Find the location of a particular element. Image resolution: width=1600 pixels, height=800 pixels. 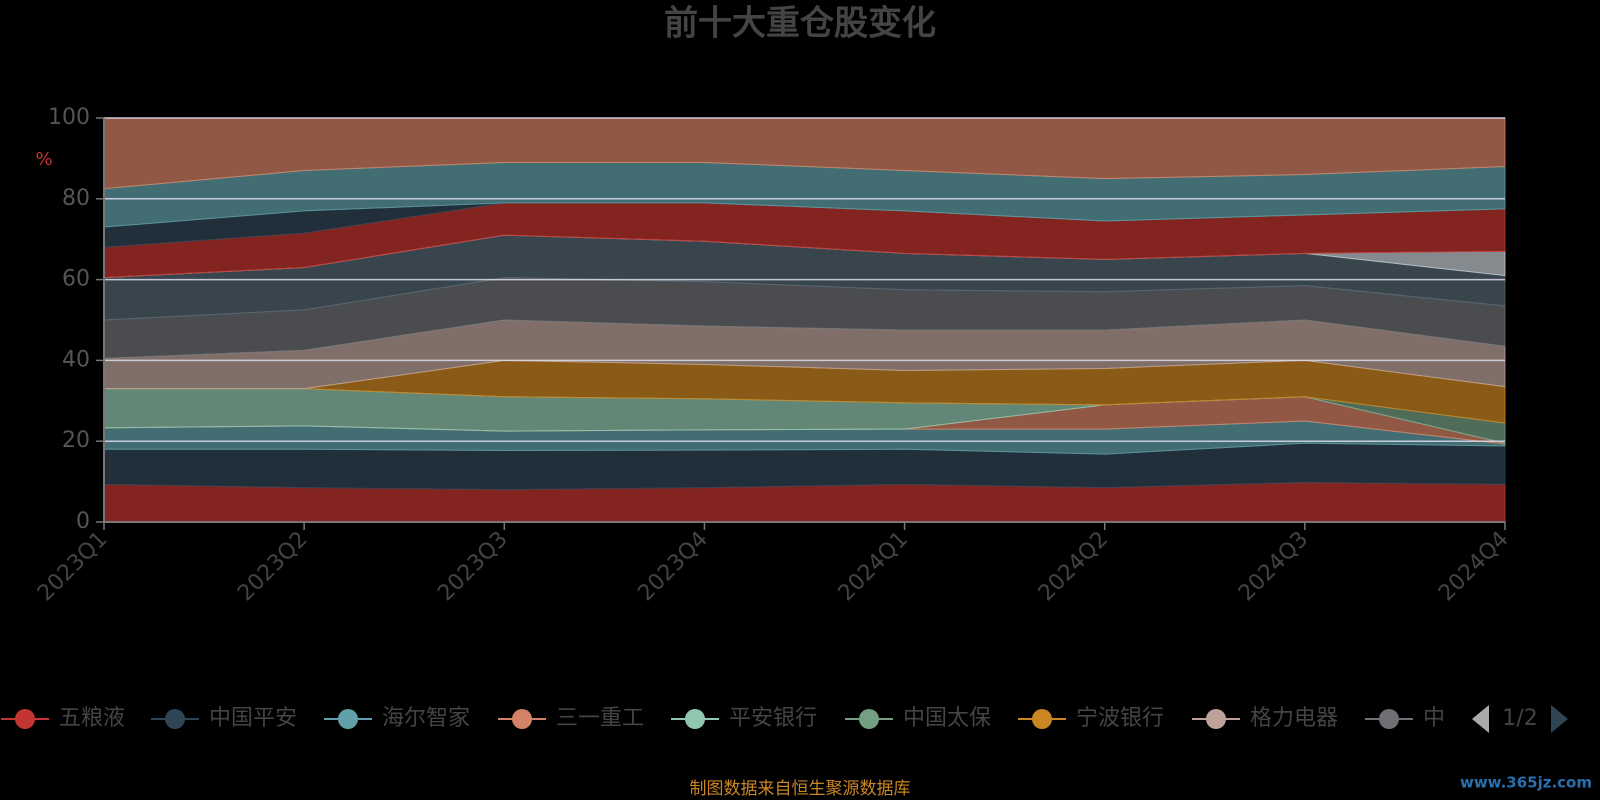

legend-label: 海尔智家 is located at coordinates (426, 718).